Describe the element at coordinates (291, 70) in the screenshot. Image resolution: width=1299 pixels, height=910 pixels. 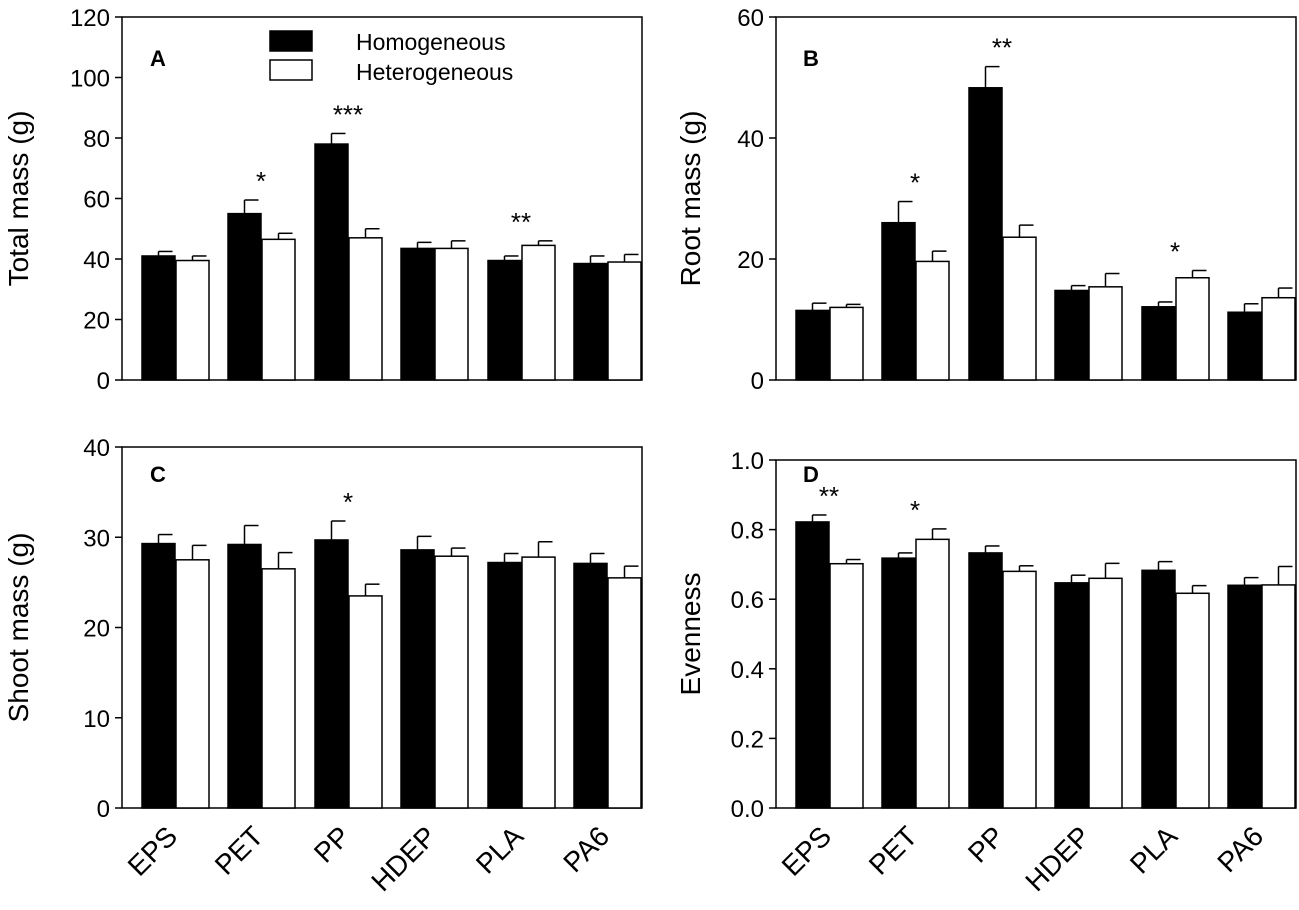
I see `legend-swatch-heterogeneous` at that location.